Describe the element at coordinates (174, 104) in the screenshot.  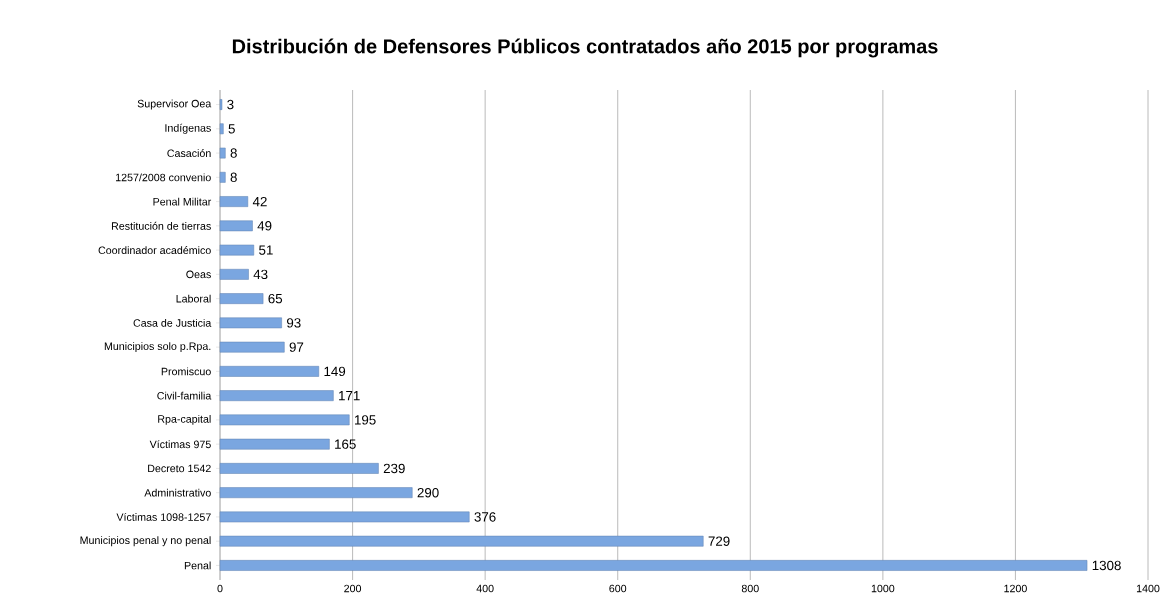
I see `y-tick-label: Supervisor Oea` at that location.